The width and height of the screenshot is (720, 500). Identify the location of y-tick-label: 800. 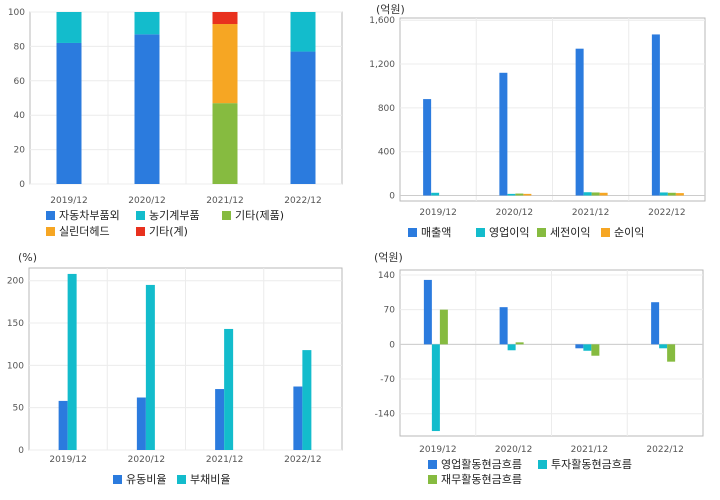
(386, 109).